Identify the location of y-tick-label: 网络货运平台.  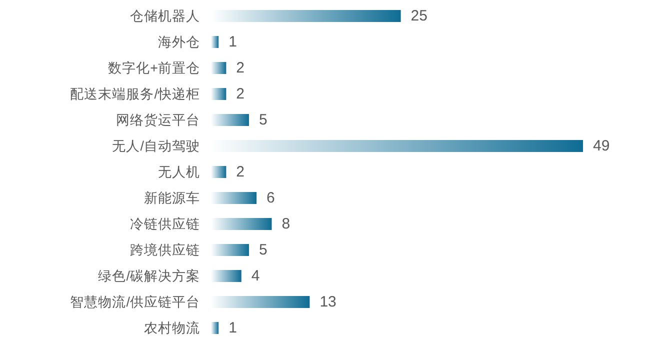
(158, 120).